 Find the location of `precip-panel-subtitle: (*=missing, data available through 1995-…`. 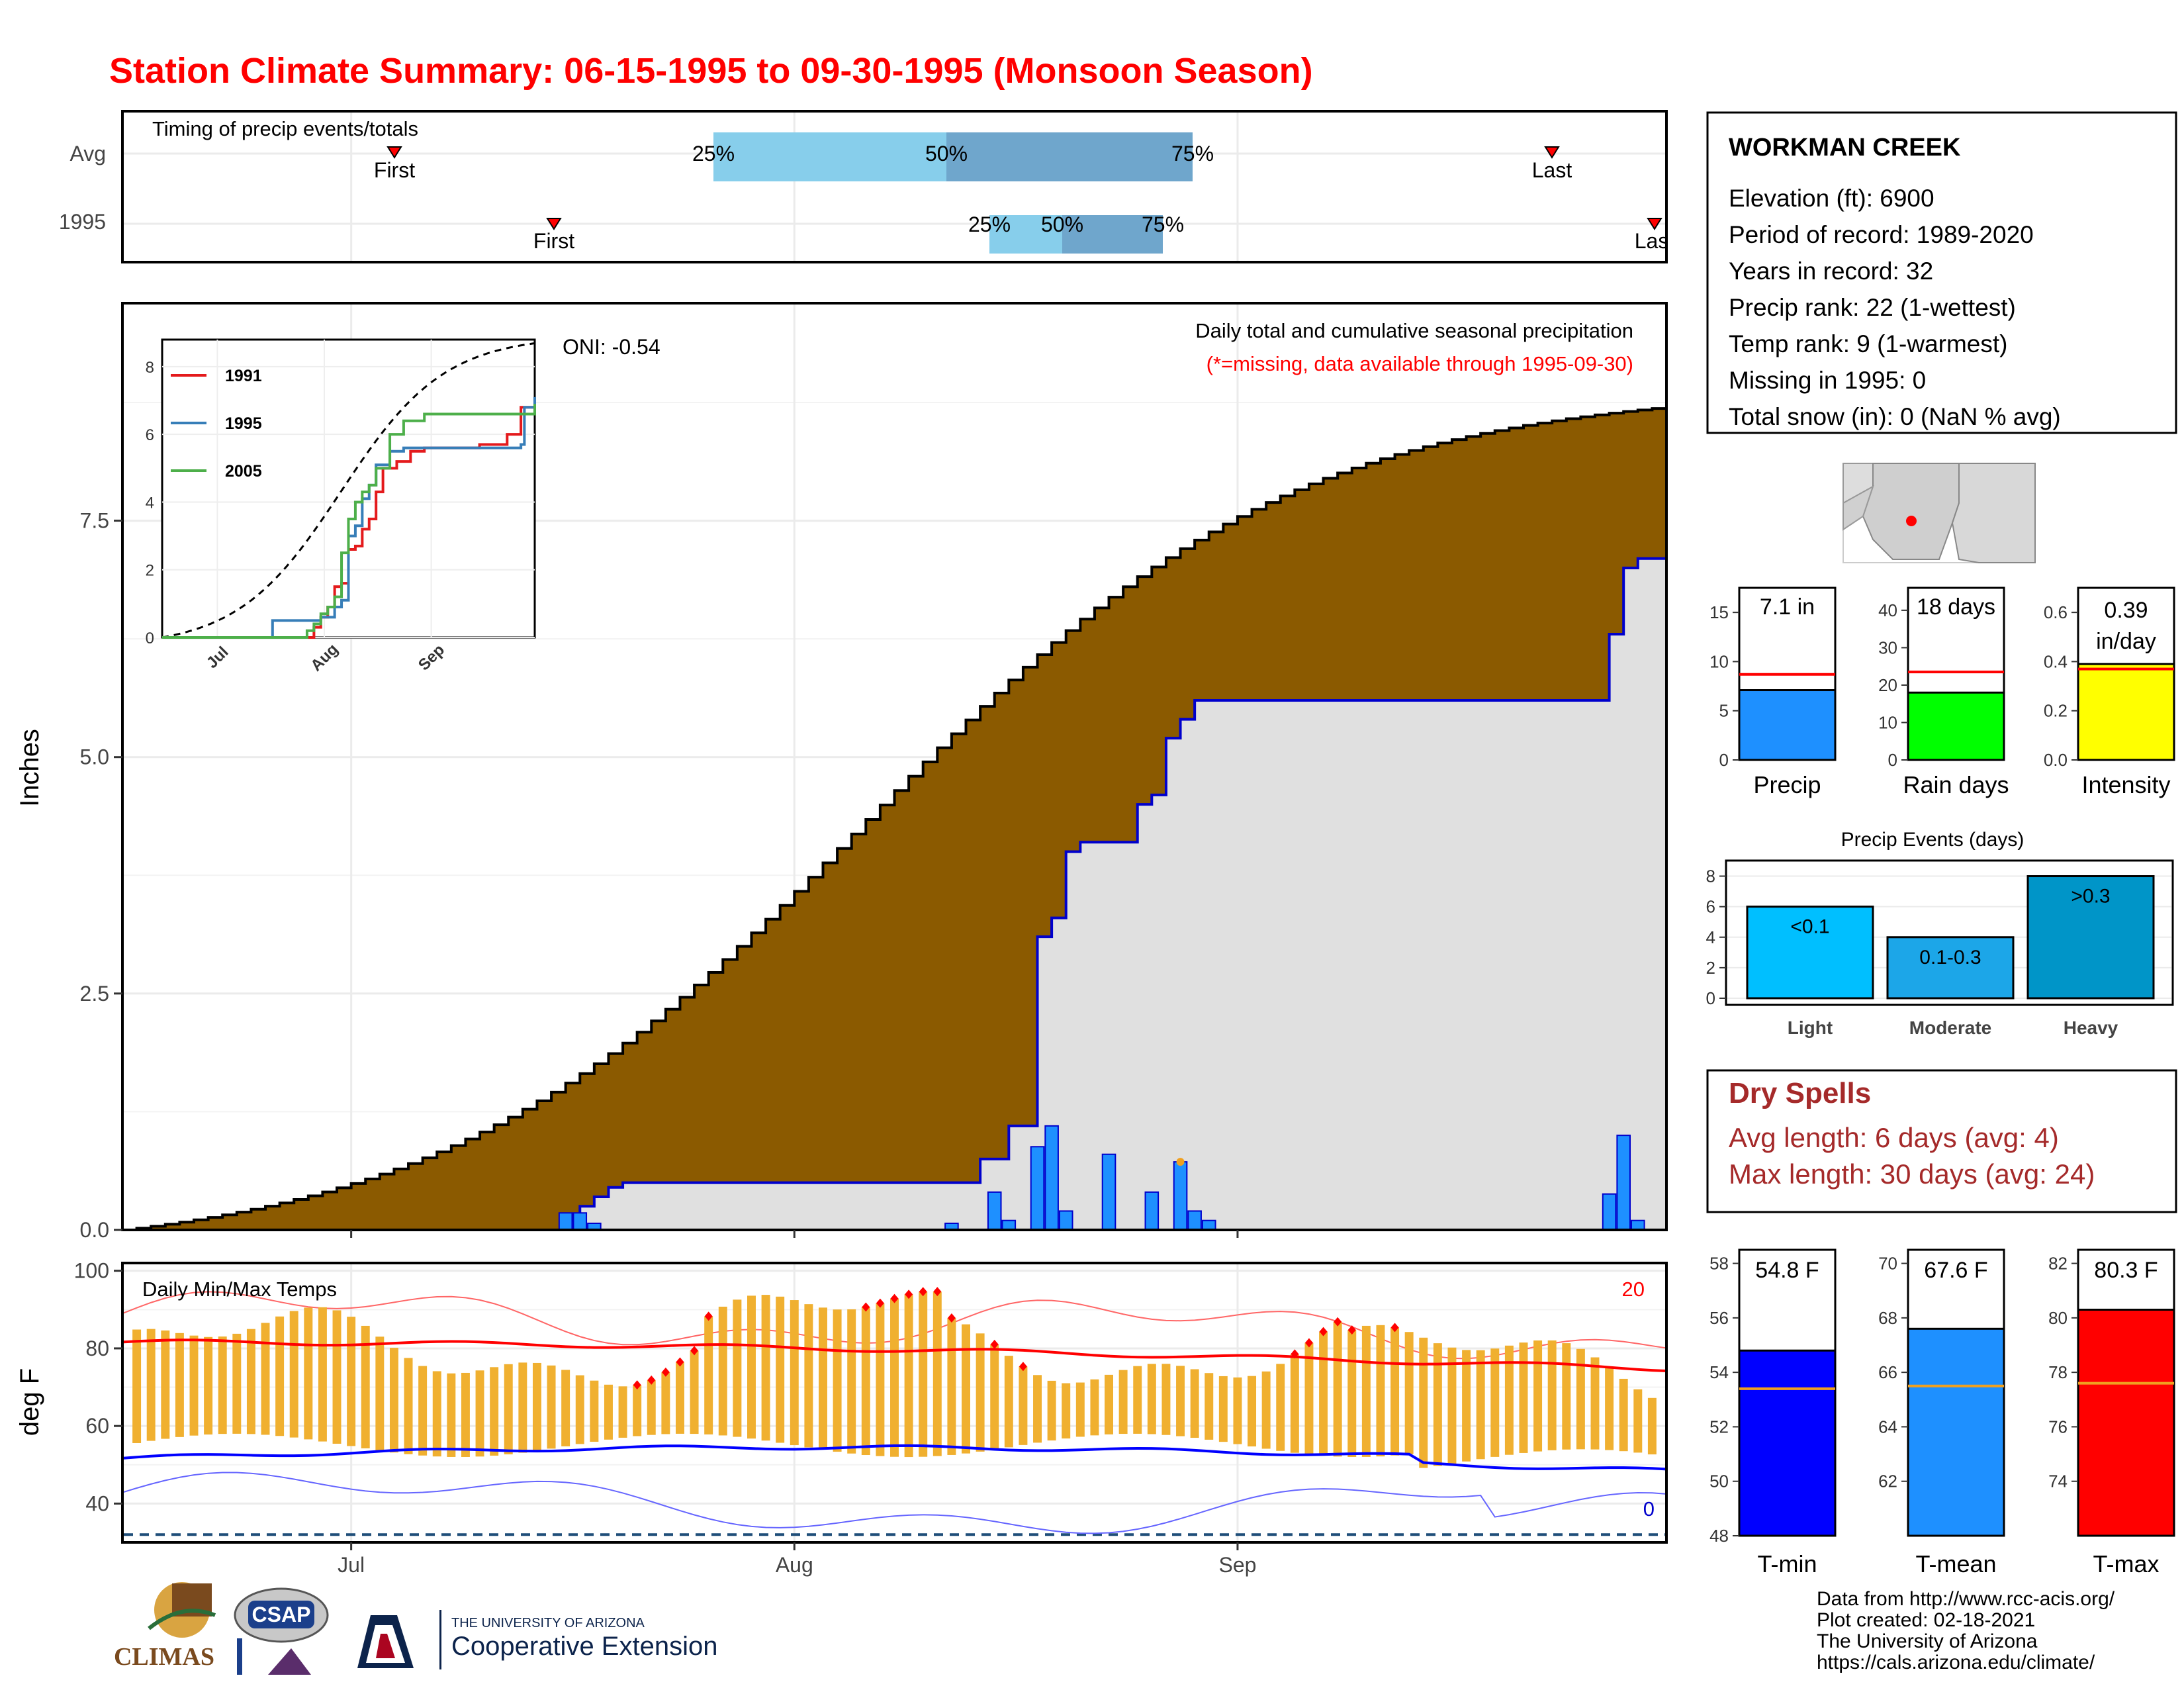

precip-panel-subtitle: (*=missing, data available through 1995-… is located at coordinates (1419, 363).